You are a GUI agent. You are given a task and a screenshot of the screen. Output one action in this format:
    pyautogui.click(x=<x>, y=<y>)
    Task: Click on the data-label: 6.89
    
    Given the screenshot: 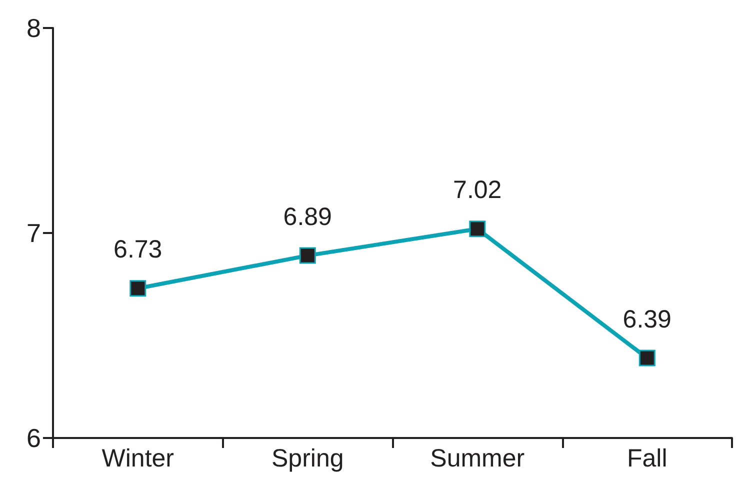 What is the action you would take?
    pyautogui.click(x=307, y=216)
    